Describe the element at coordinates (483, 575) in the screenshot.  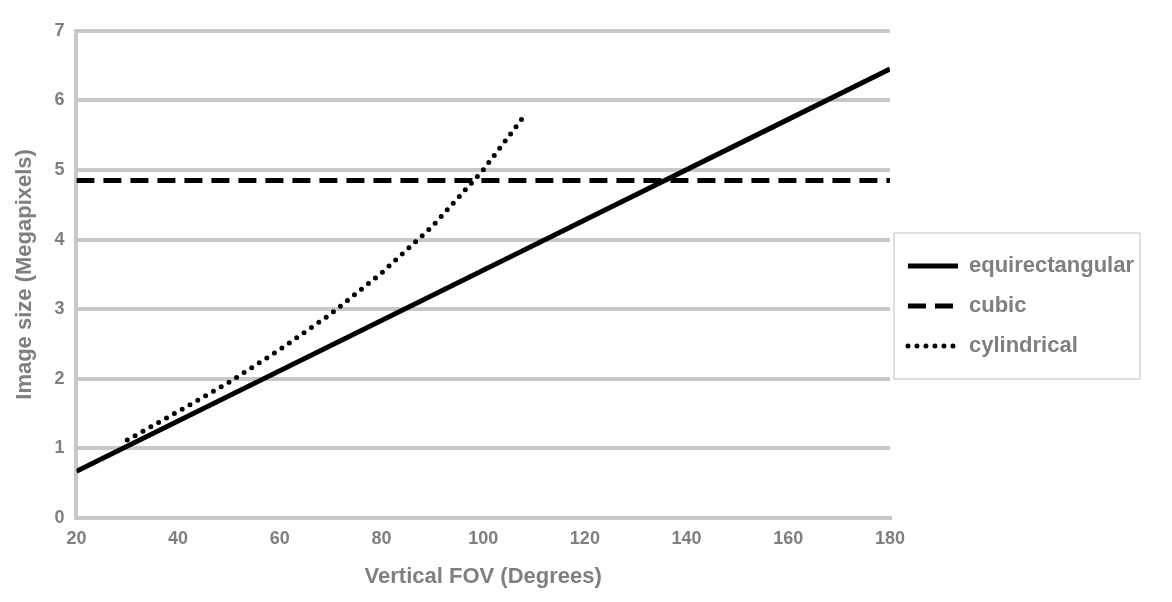
I see `x-axis-title: Vertical FOV (Degrees)` at that location.